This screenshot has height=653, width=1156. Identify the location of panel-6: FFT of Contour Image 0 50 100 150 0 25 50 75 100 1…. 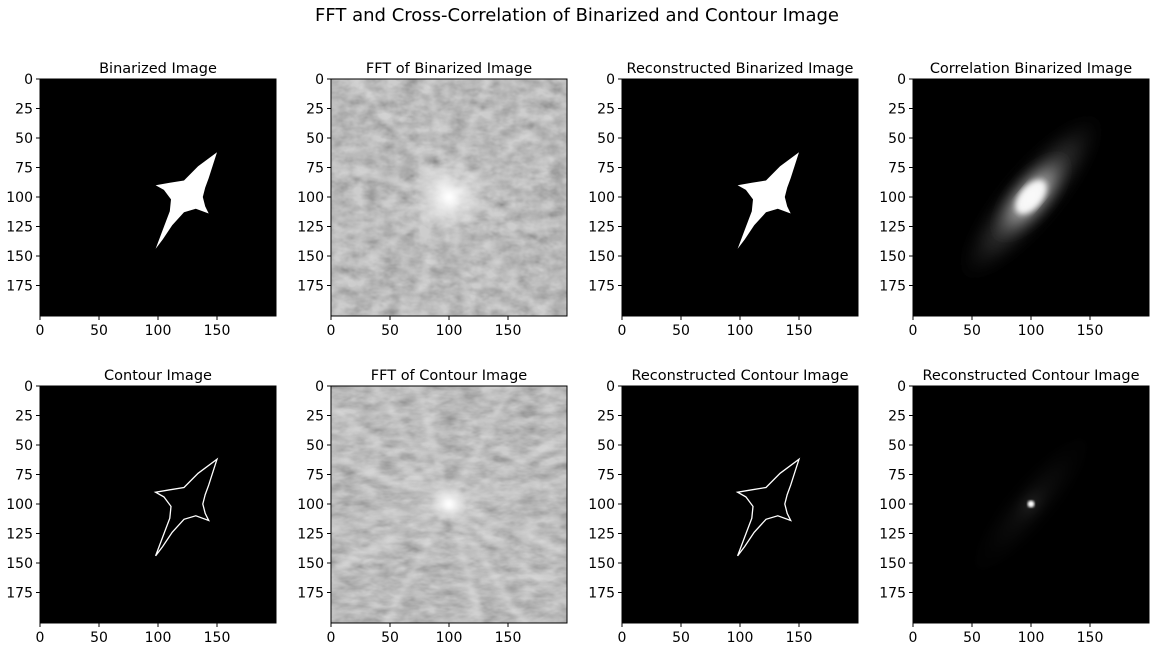
(432, 507).